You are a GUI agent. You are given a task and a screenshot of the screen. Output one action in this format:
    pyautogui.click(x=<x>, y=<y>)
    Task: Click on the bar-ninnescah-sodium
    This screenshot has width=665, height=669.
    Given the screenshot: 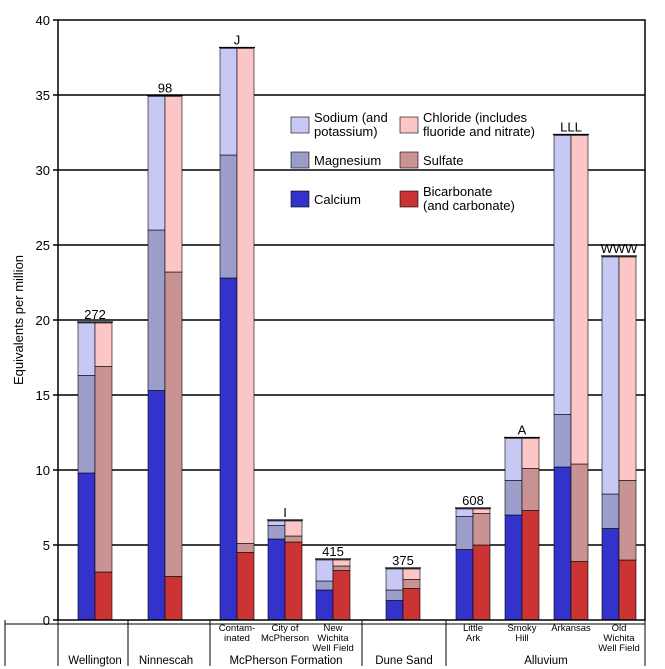 What is the action you would take?
    pyautogui.click(x=156, y=163)
    